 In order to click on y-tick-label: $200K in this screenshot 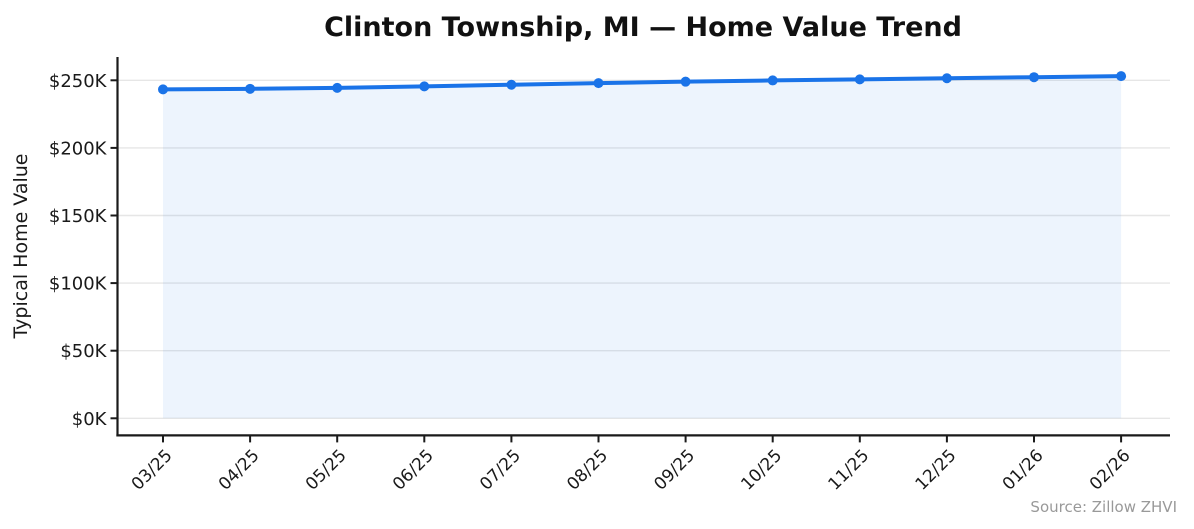, I will do `click(78, 148)`.